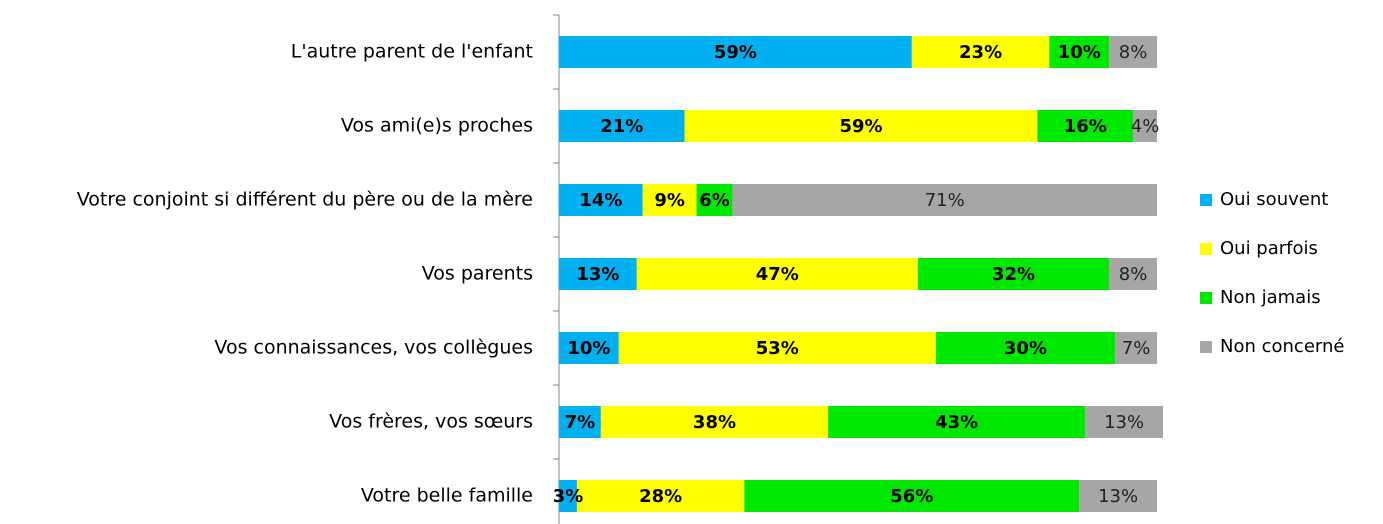 Image resolution: width=1383 pixels, height=524 pixels. I want to click on legend-label: Oui souvent, so click(1274, 199).